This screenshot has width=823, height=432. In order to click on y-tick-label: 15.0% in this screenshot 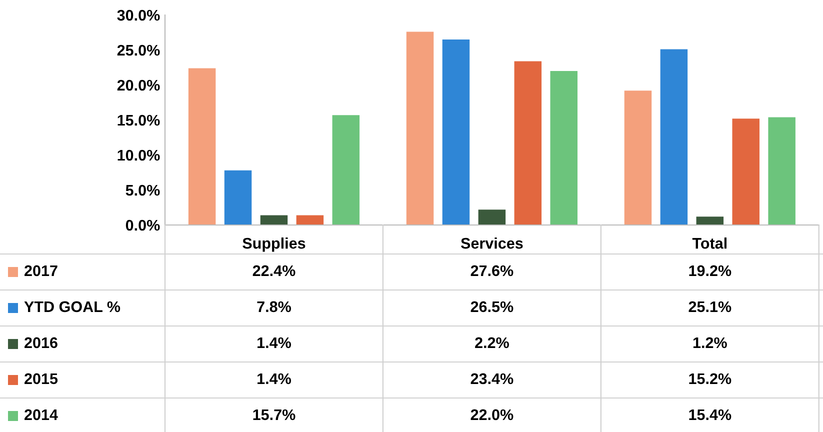, I will do `click(139, 120)`.